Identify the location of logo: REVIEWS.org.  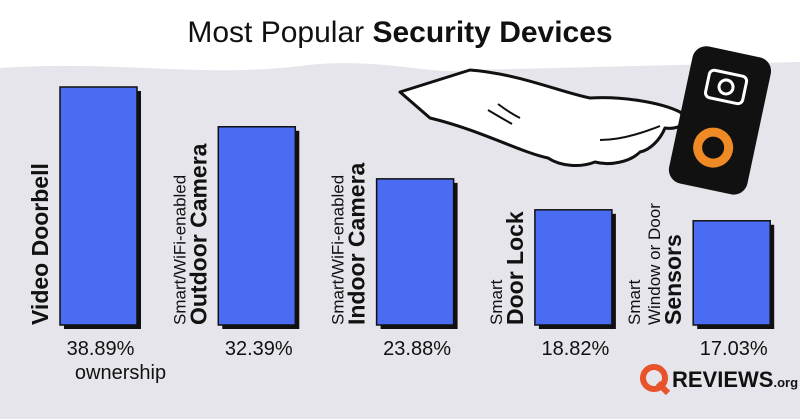
(719, 380).